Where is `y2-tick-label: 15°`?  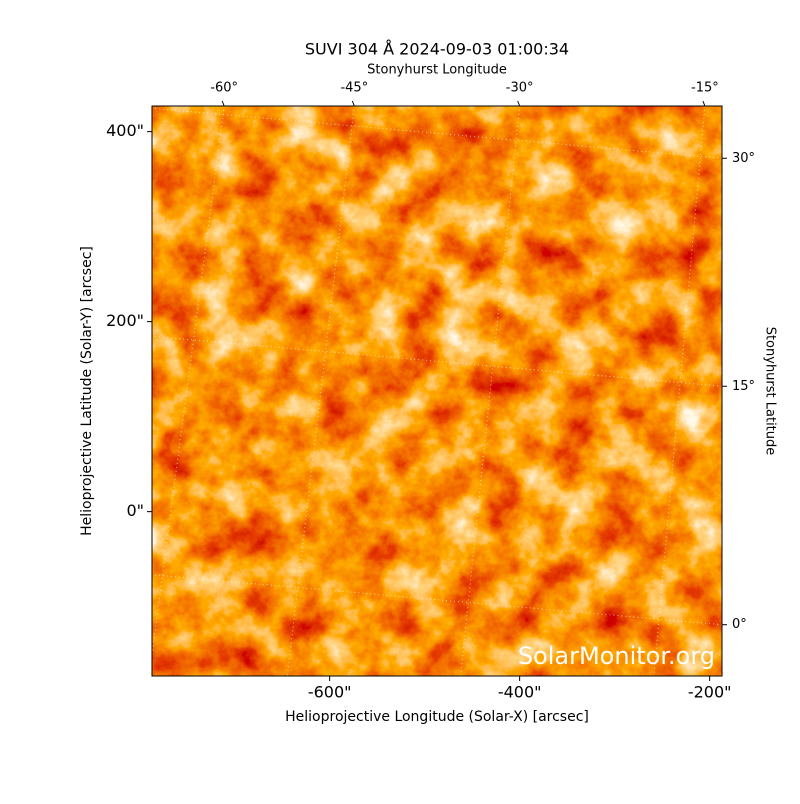
y2-tick-label: 15° is located at coordinates (743, 386).